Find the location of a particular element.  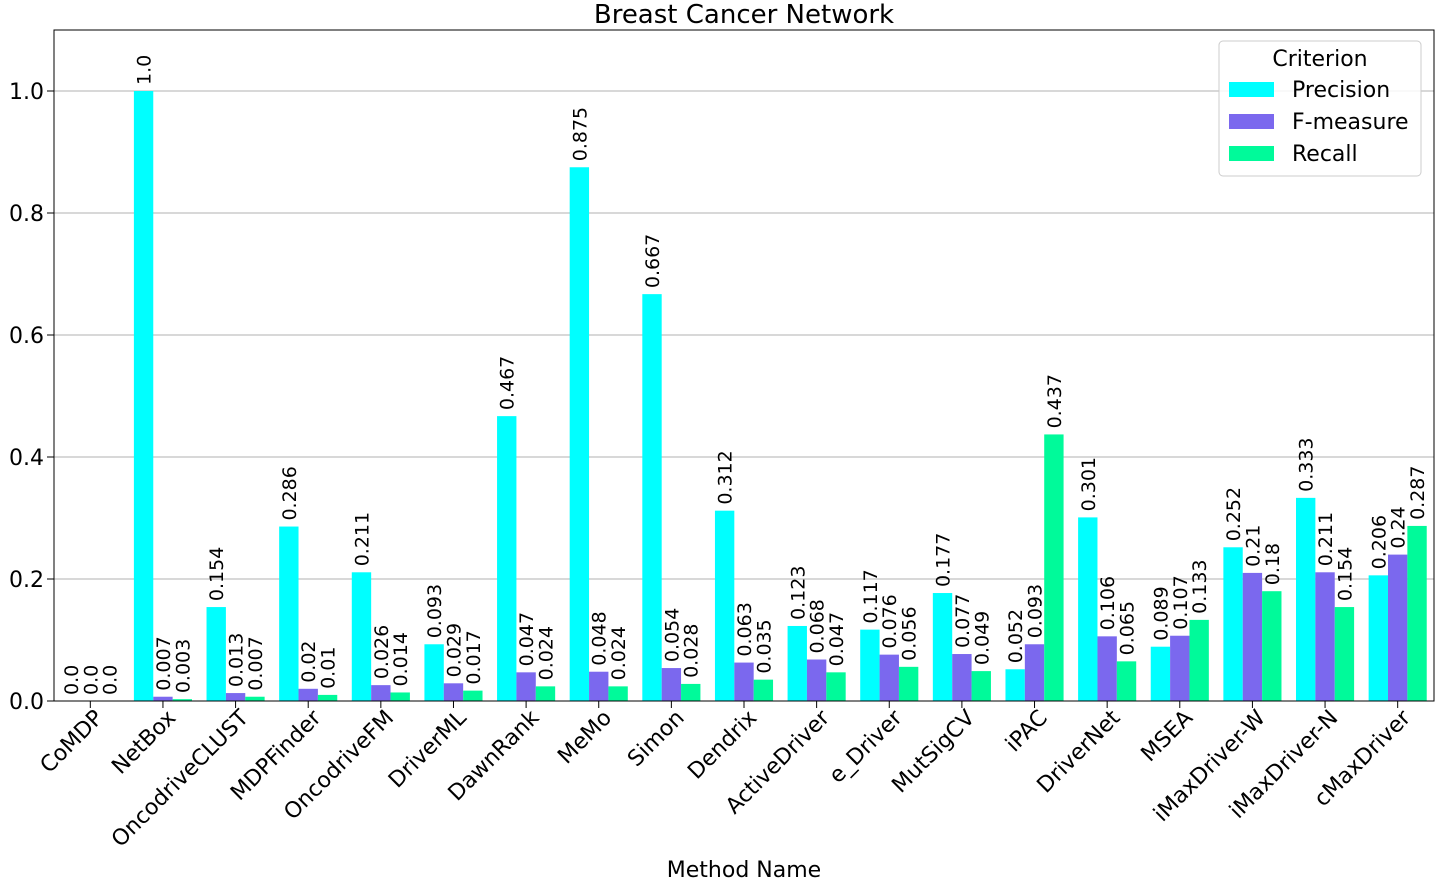

x-tick-label-simon: Simon is located at coordinates (656, 739).